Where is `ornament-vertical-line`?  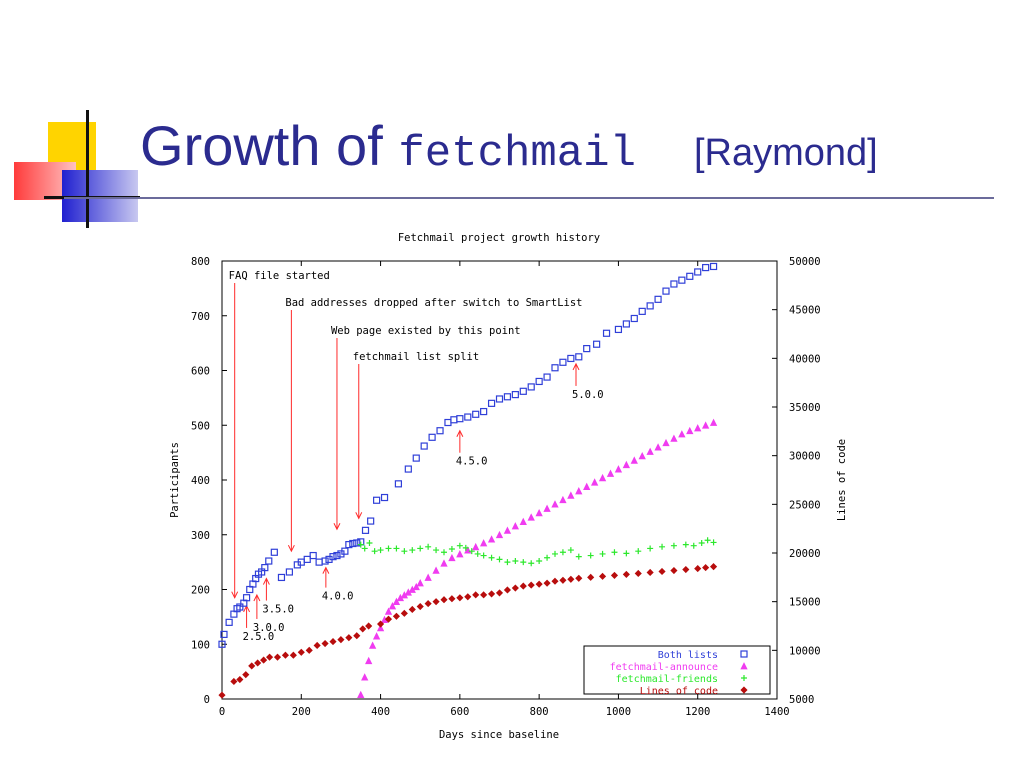 ornament-vertical-line is located at coordinates (87, 169).